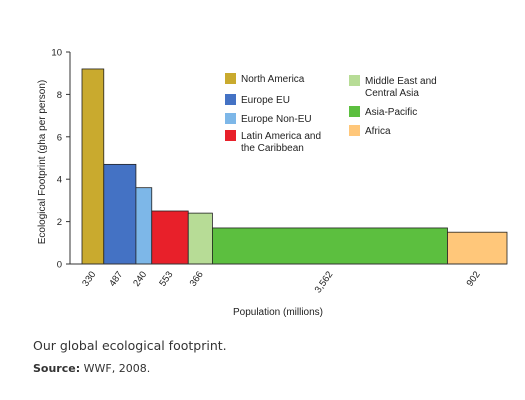 The image size is (525, 400). I want to click on y-axis-title: Ecological Footprint (gha per person), so click(42, 162).